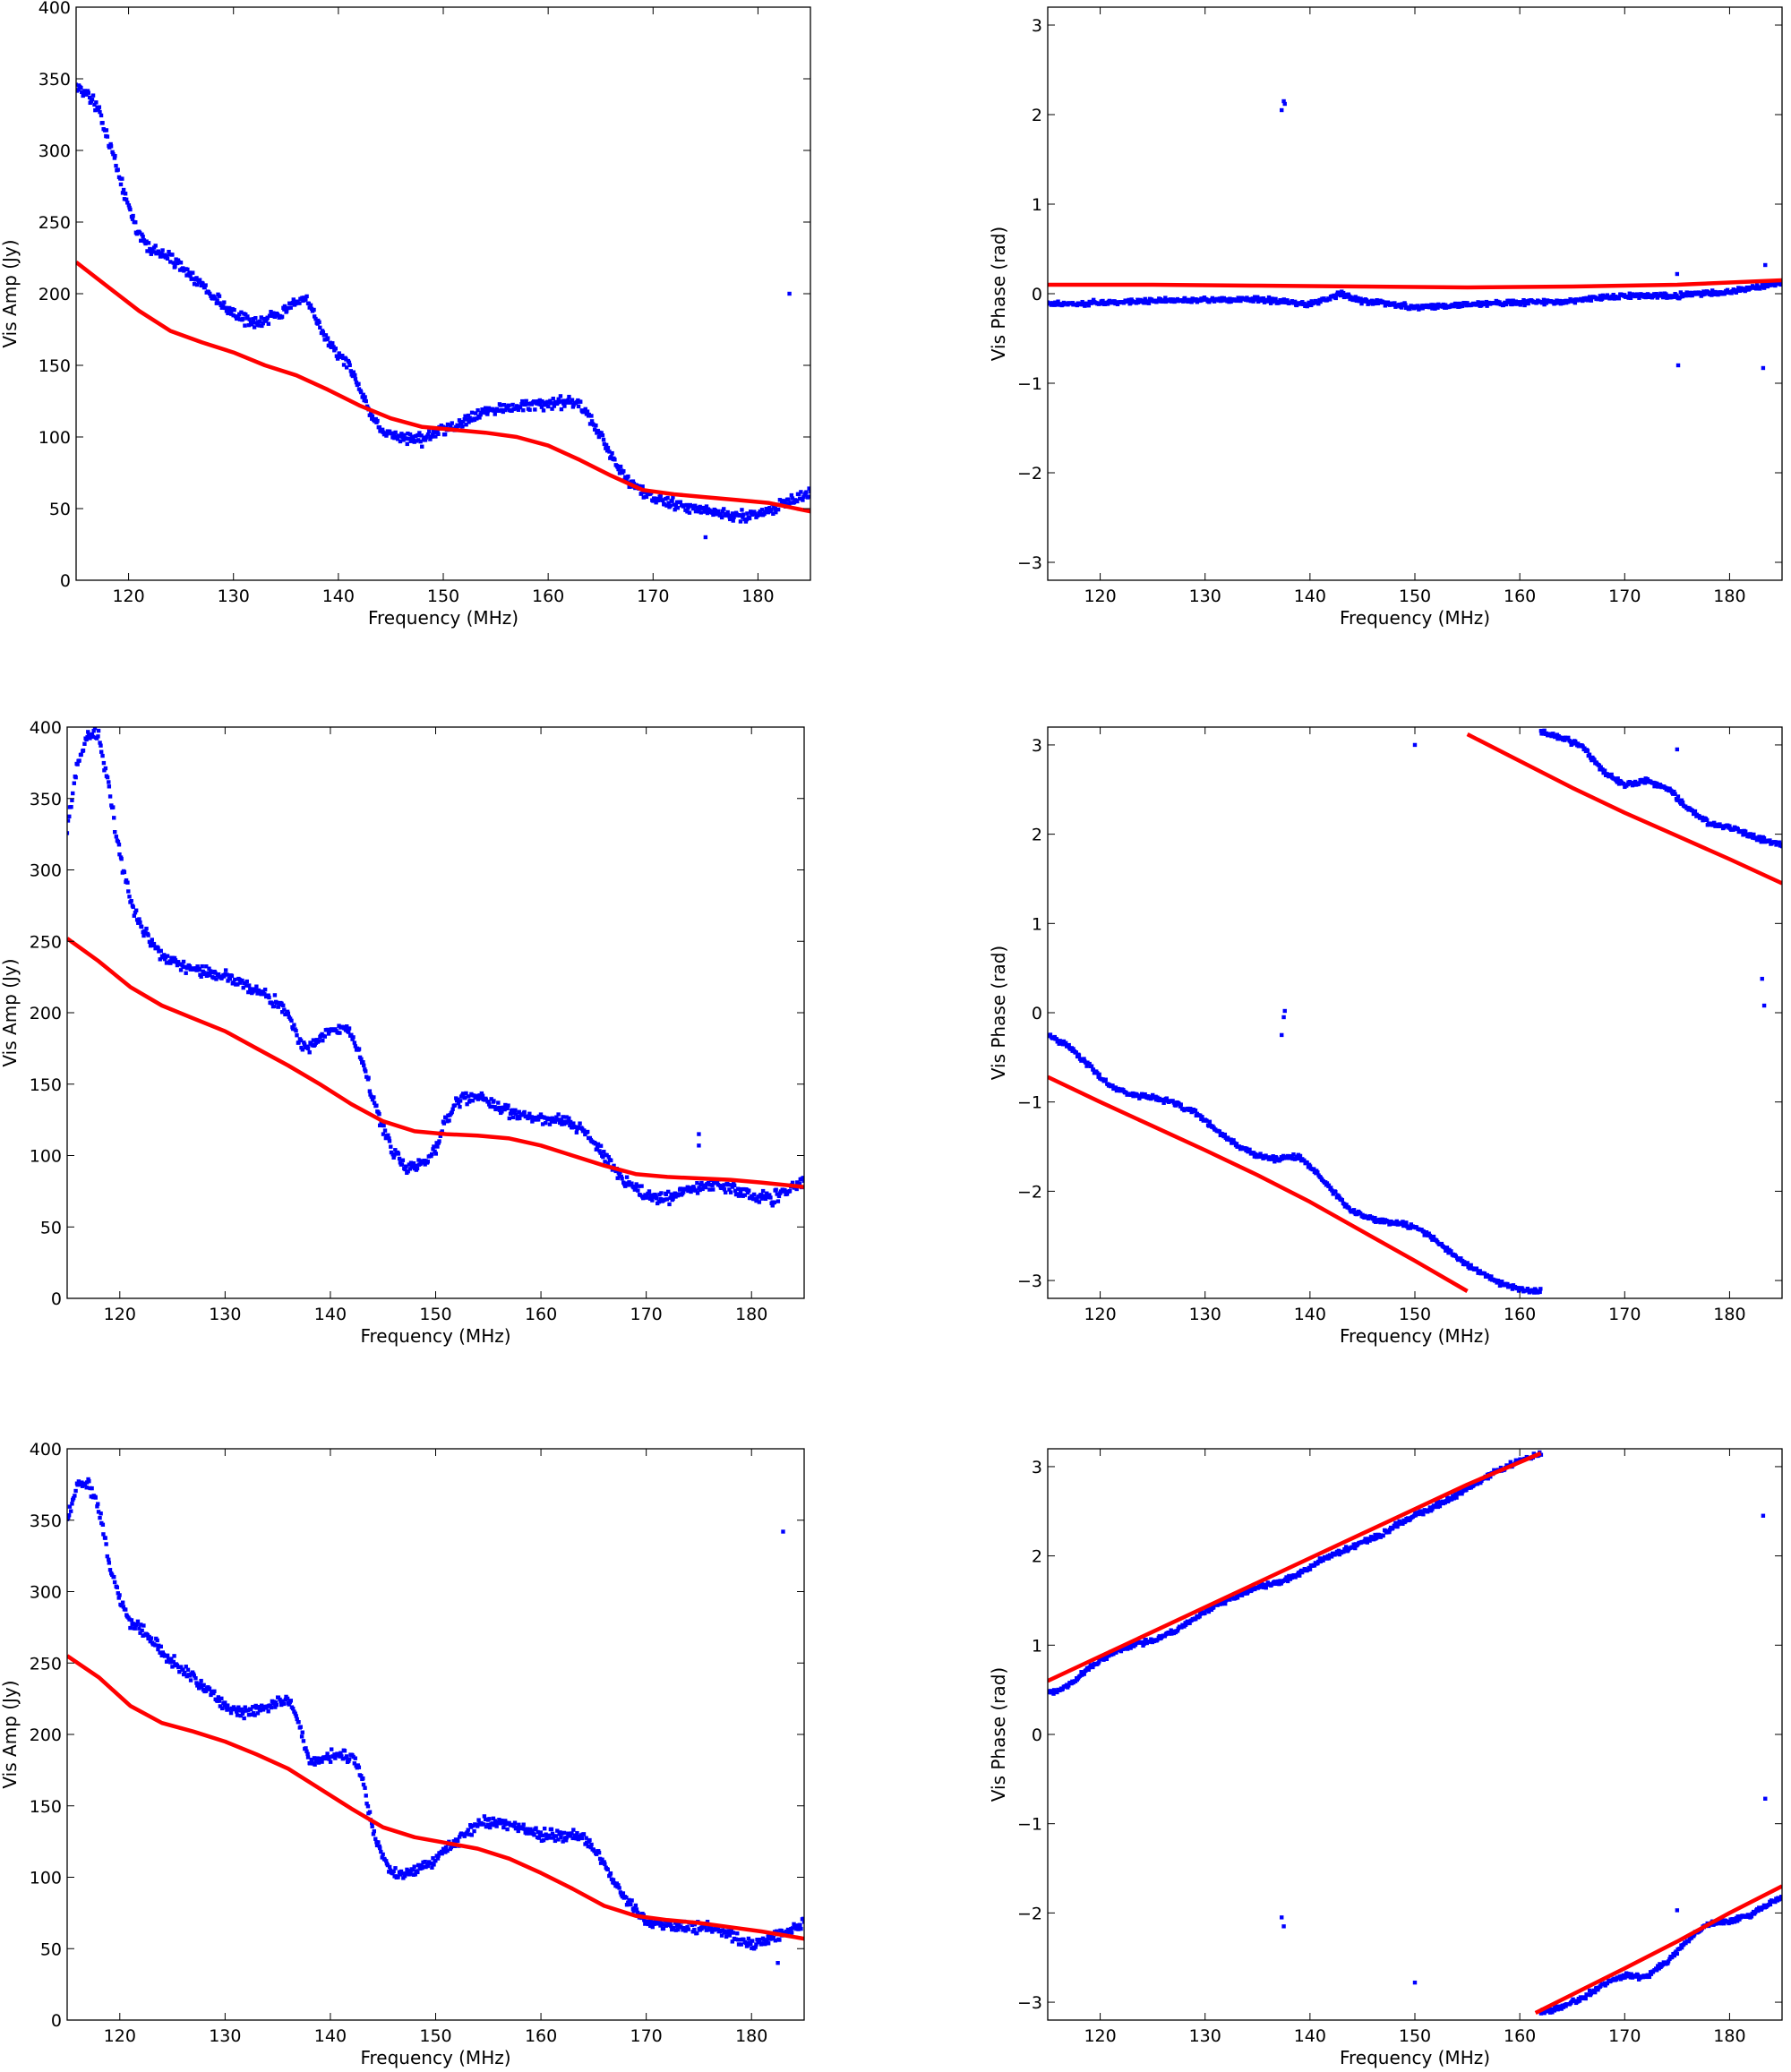 Image resolution: width=1791 pixels, height=2072 pixels. I want to click on axes-frame, so click(1415, 1734).